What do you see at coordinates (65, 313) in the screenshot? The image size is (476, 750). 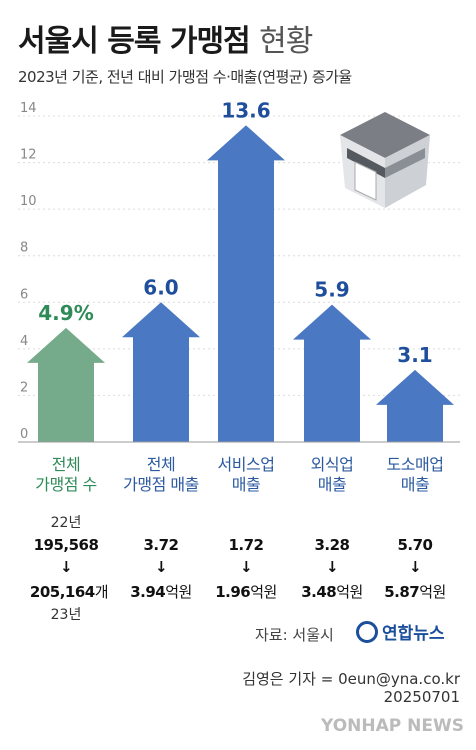 I see `bar-value-label: 4.9%` at bounding box center [65, 313].